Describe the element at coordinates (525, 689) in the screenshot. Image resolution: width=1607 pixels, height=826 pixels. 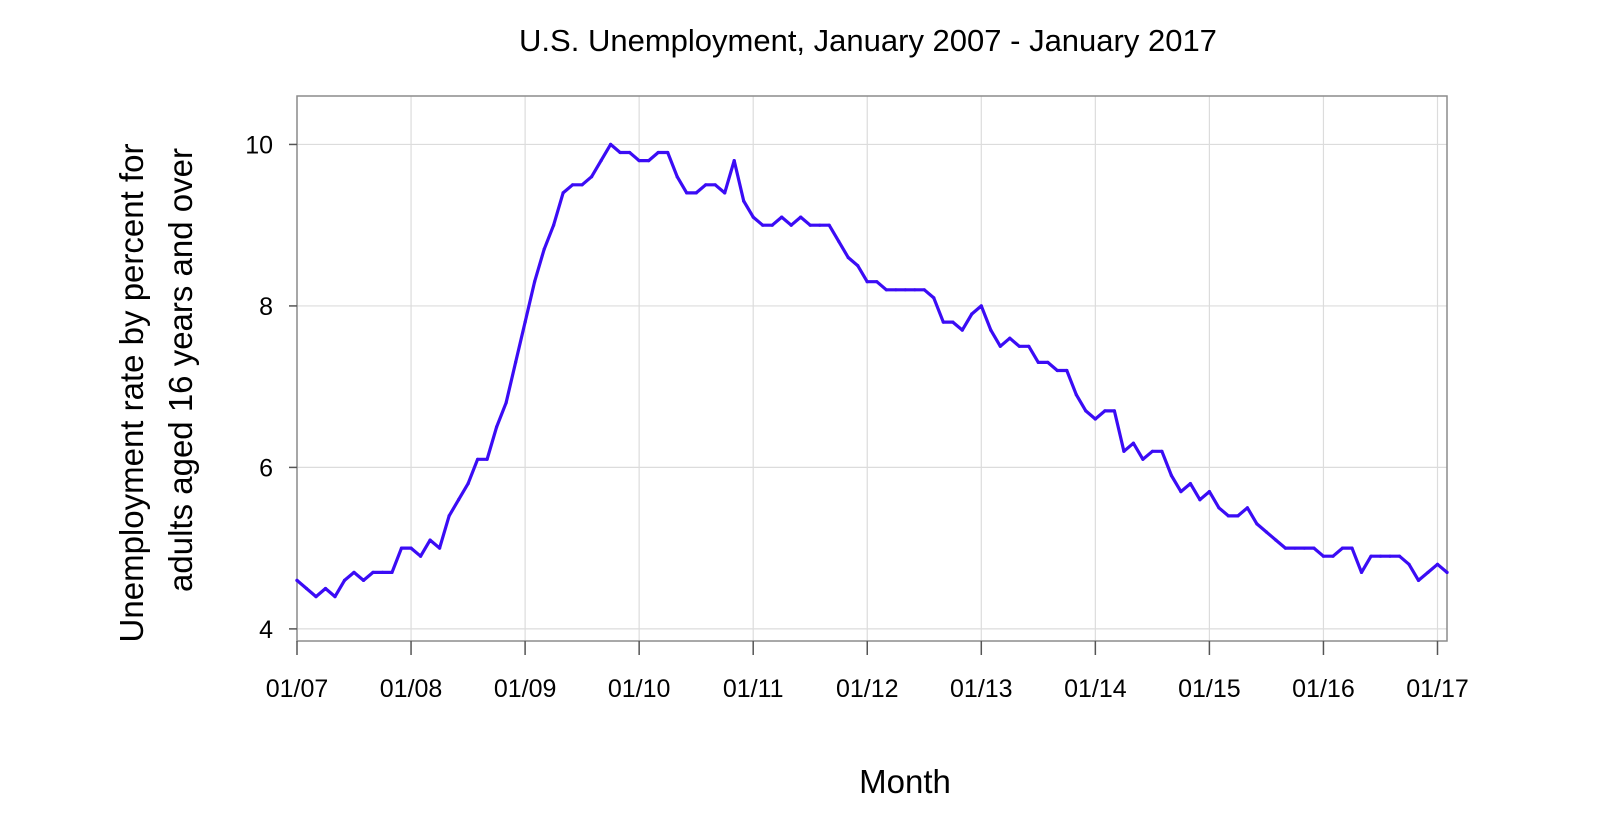
I see `x-tick-label: 01/09` at that location.